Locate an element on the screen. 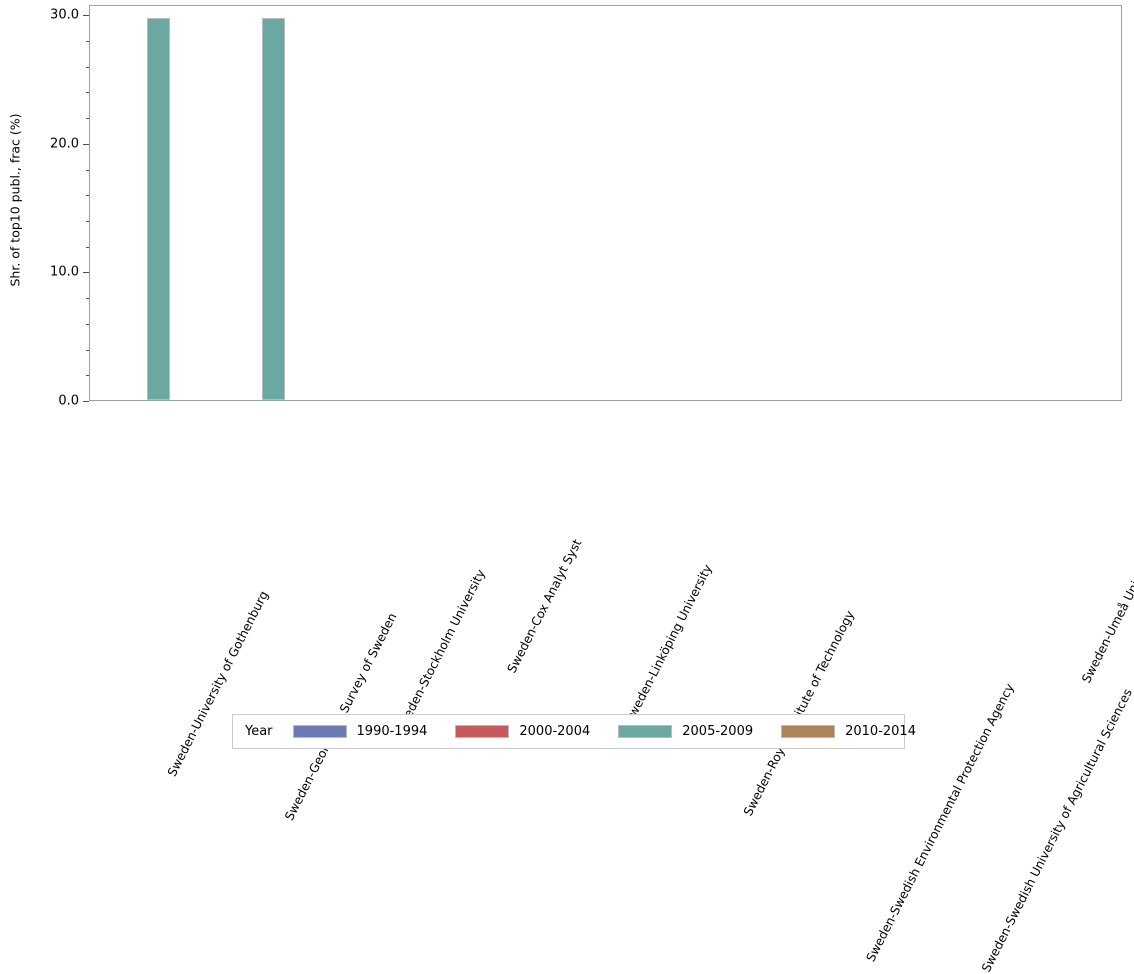  x-tick-label-text: Sweden-Cox Analyt Syst is located at coordinates (544, 606).